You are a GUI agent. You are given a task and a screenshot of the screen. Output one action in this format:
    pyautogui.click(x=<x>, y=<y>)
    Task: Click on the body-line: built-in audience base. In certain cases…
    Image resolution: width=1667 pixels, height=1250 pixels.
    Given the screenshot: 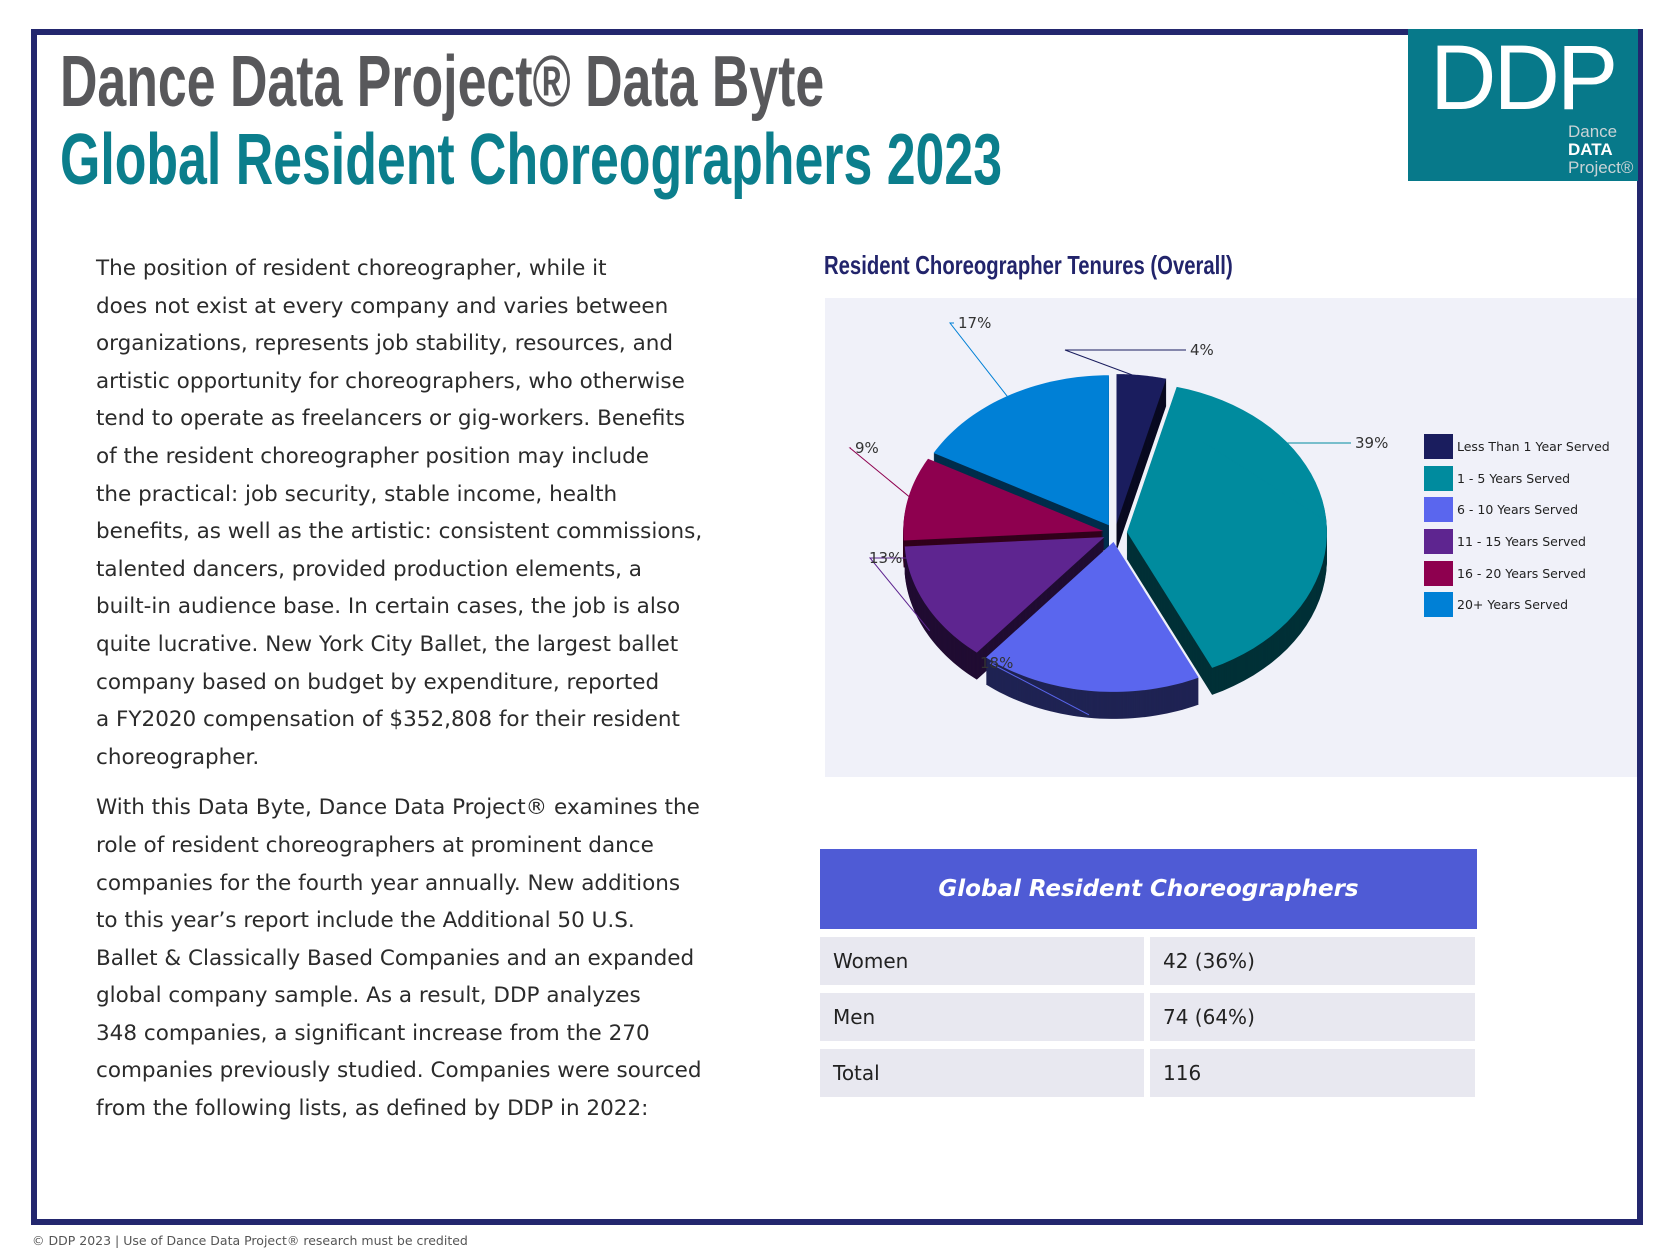 What is the action you would take?
    pyautogui.click(x=388, y=607)
    